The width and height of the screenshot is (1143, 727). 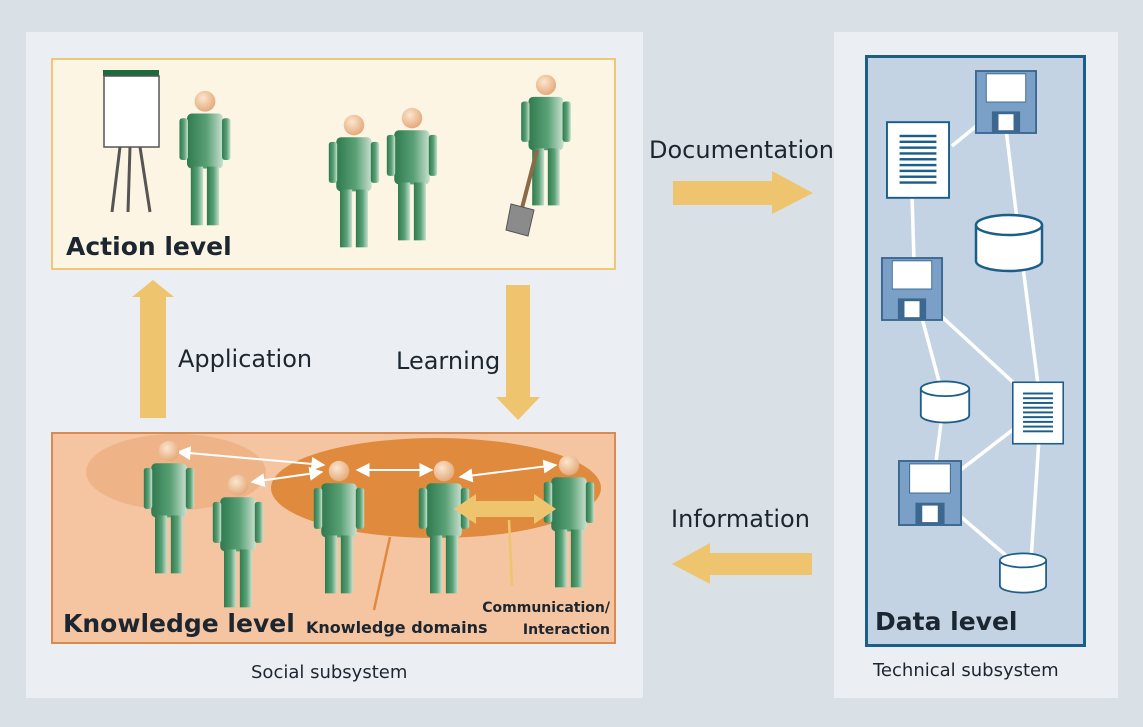 What do you see at coordinates (397, 627) in the screenshot?
I see `knowledge-domains-label: Knowledge domains` at bounding box center [397, 627].